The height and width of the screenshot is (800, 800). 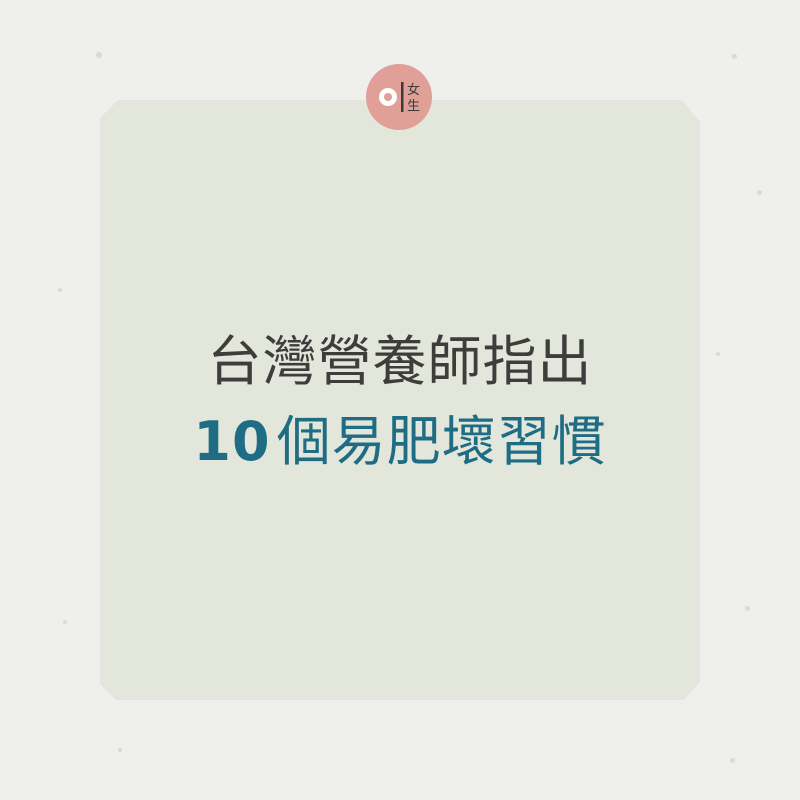 What do you see at coordinates (391, 97) in the screenshot?
I see `01-logo-icon` at bounding box center [391, 97].